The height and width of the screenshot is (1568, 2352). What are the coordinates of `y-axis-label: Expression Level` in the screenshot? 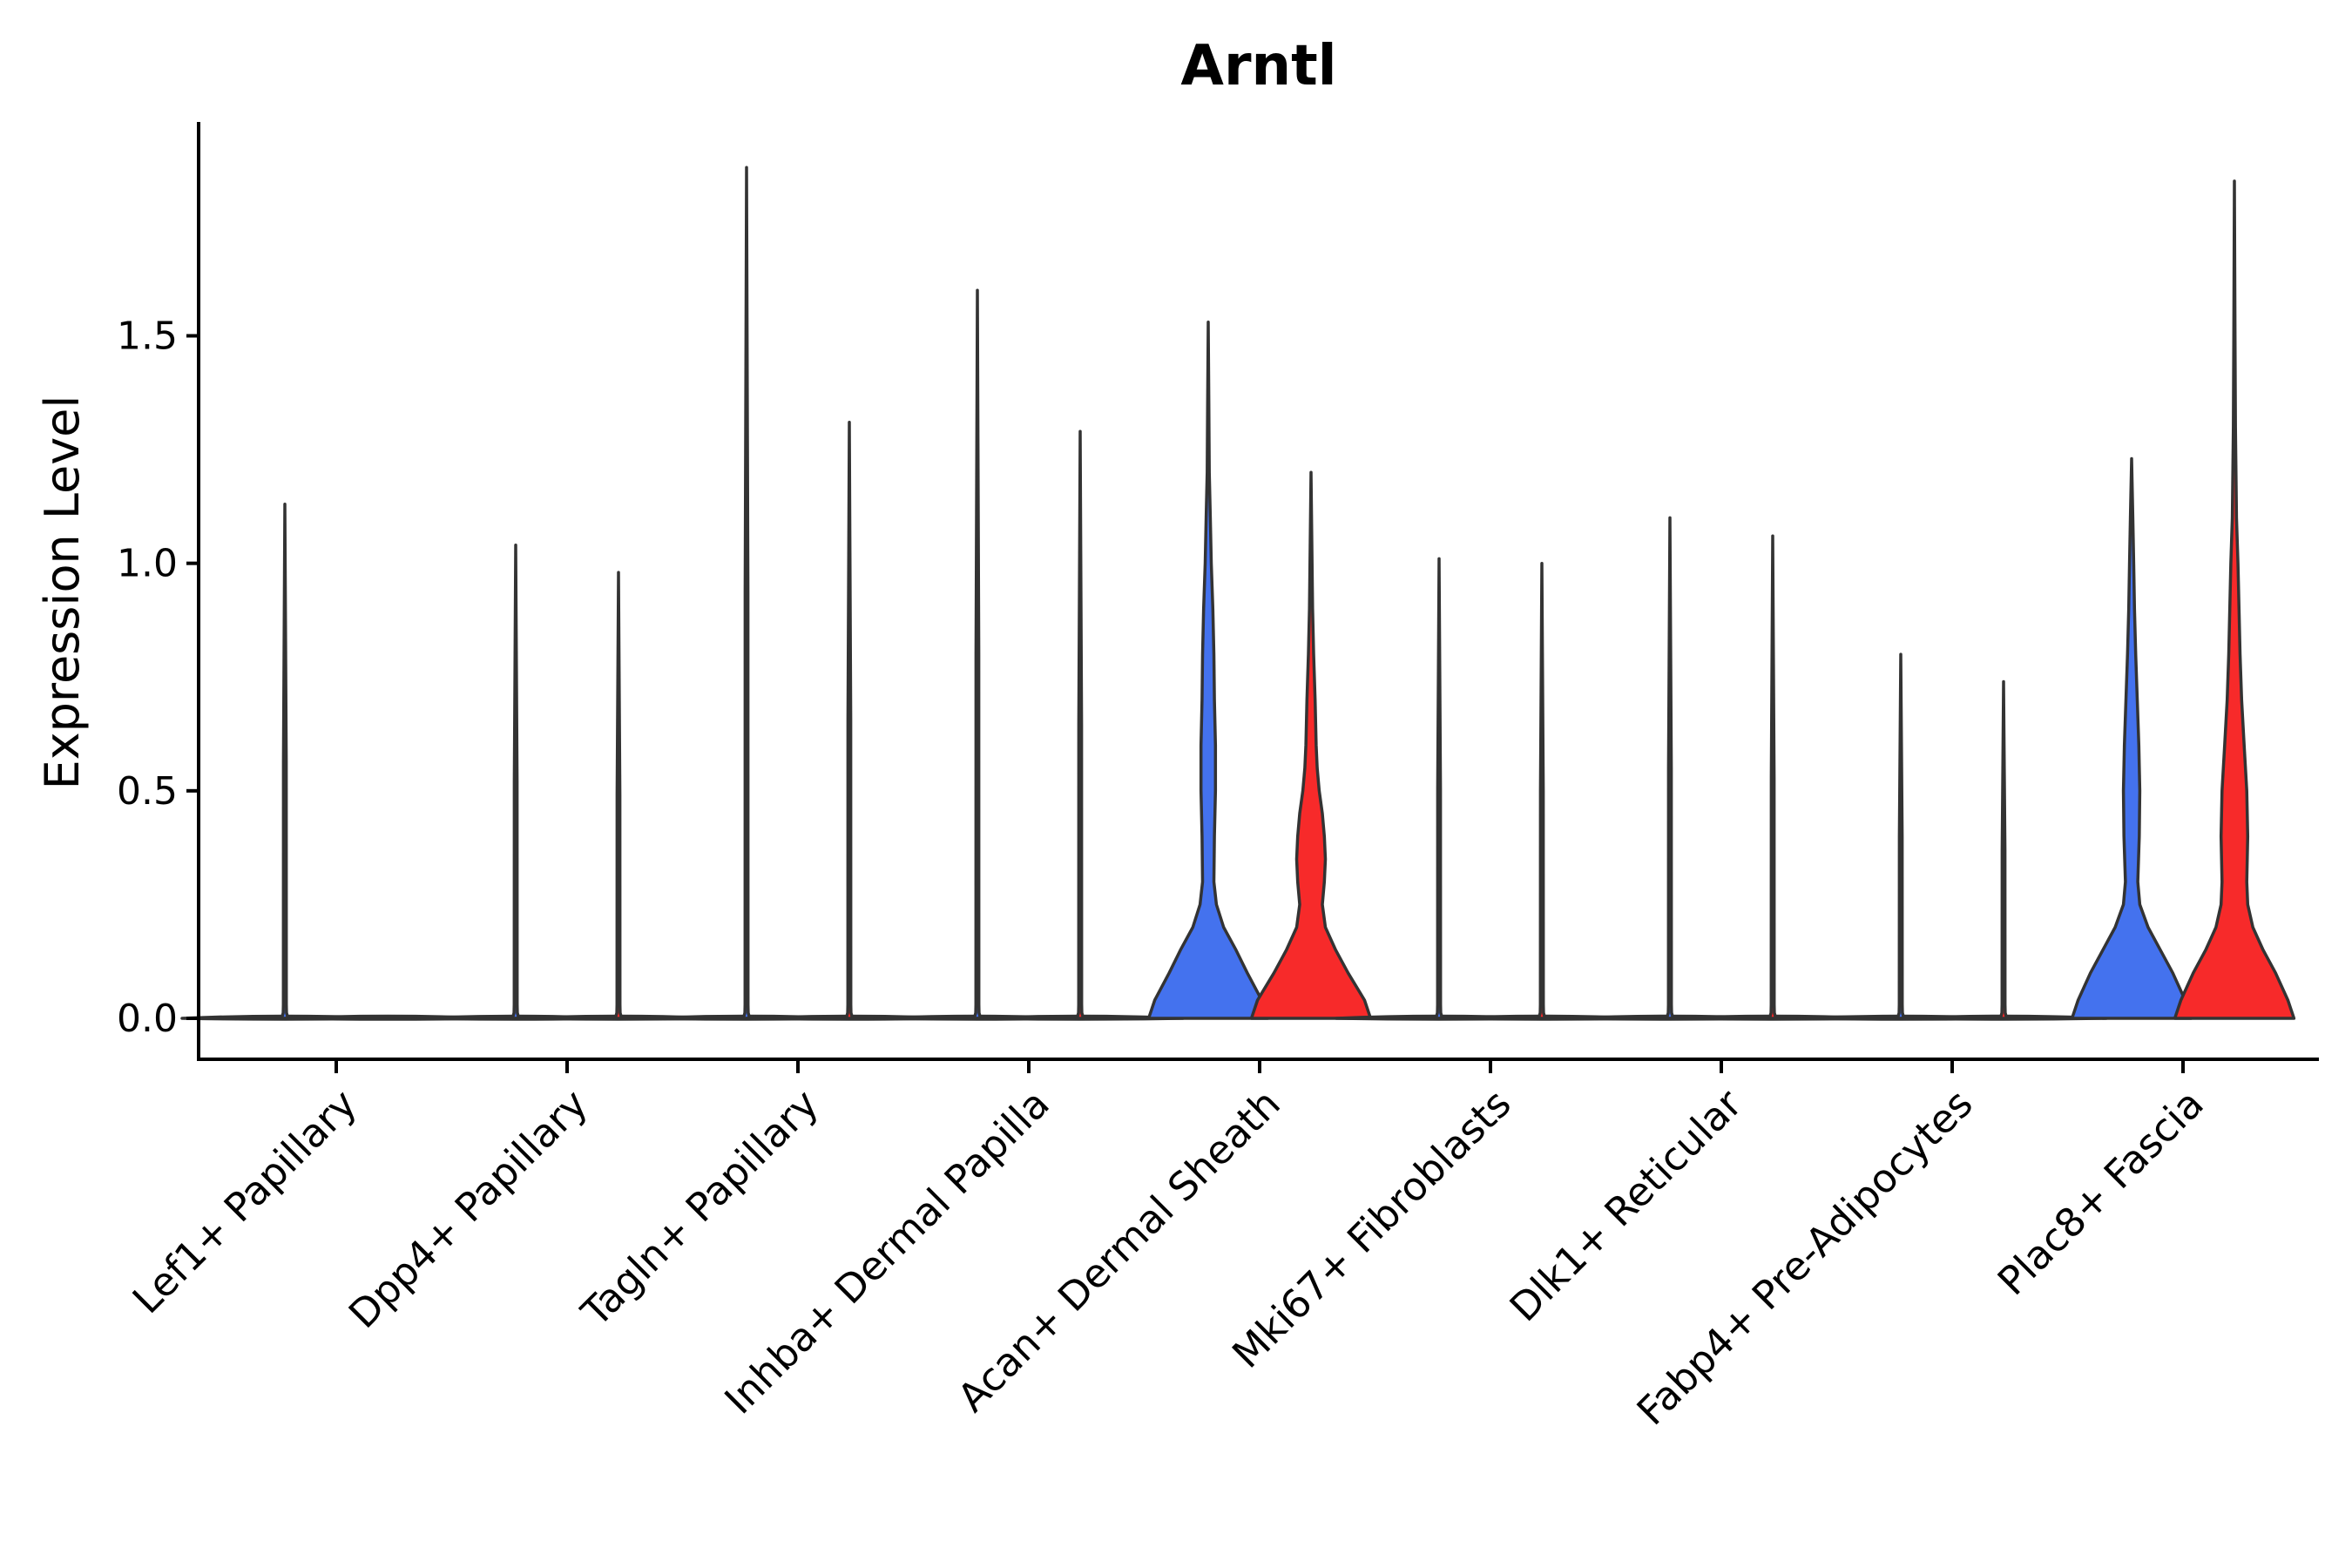 It's located at (62, 592).